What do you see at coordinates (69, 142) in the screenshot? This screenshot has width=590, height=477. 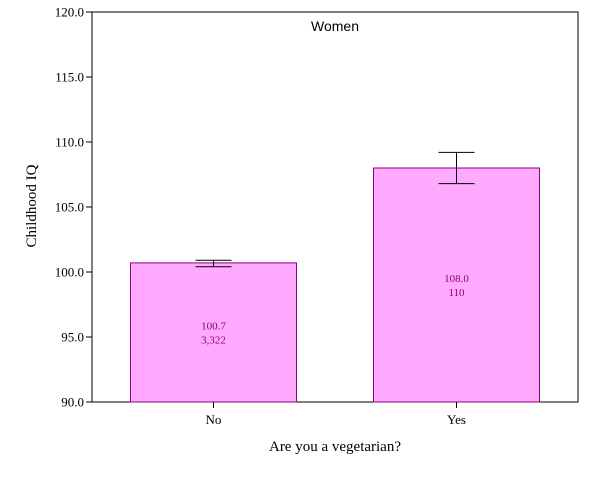 I see `y-tick-label: 110.0` at bounding box center [69, 142].